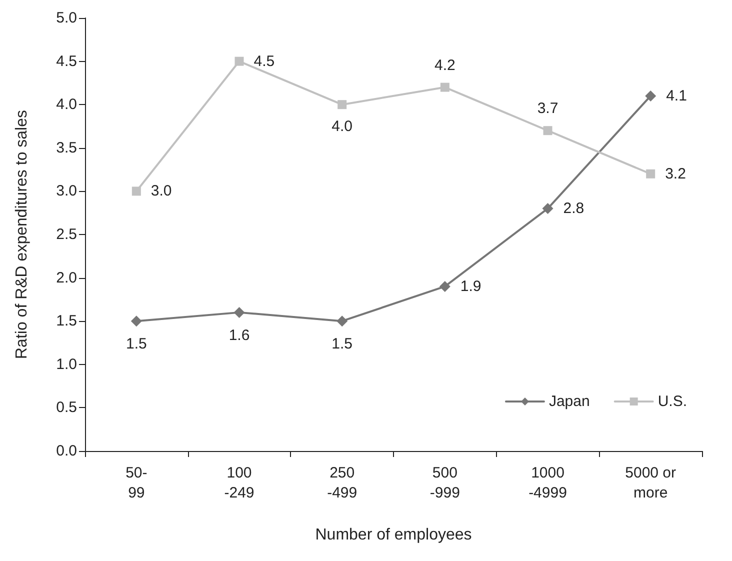 Image resolution: width=732 pixels, height=561 pixels. I want to click on text: 4.5, so click(66, 61).